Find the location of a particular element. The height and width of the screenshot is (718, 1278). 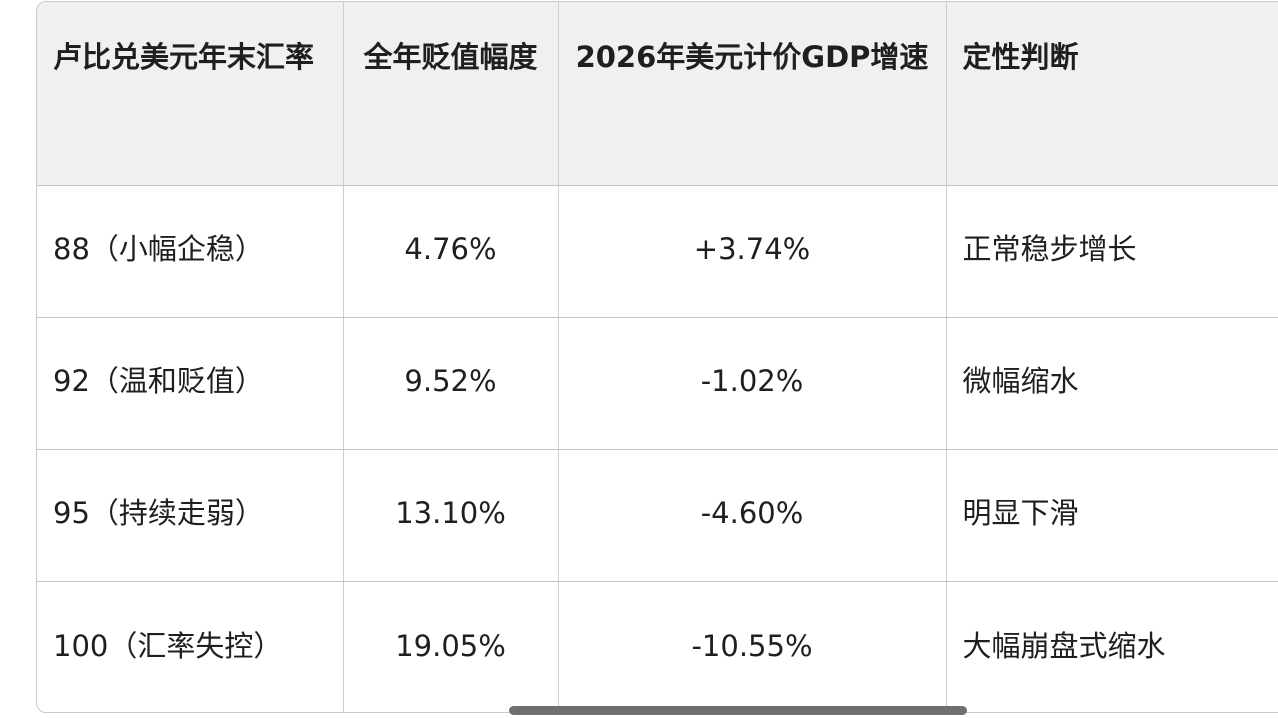

cell-assessment: 大幅崩盘式缩水 is located at coordinates (1064, 646).